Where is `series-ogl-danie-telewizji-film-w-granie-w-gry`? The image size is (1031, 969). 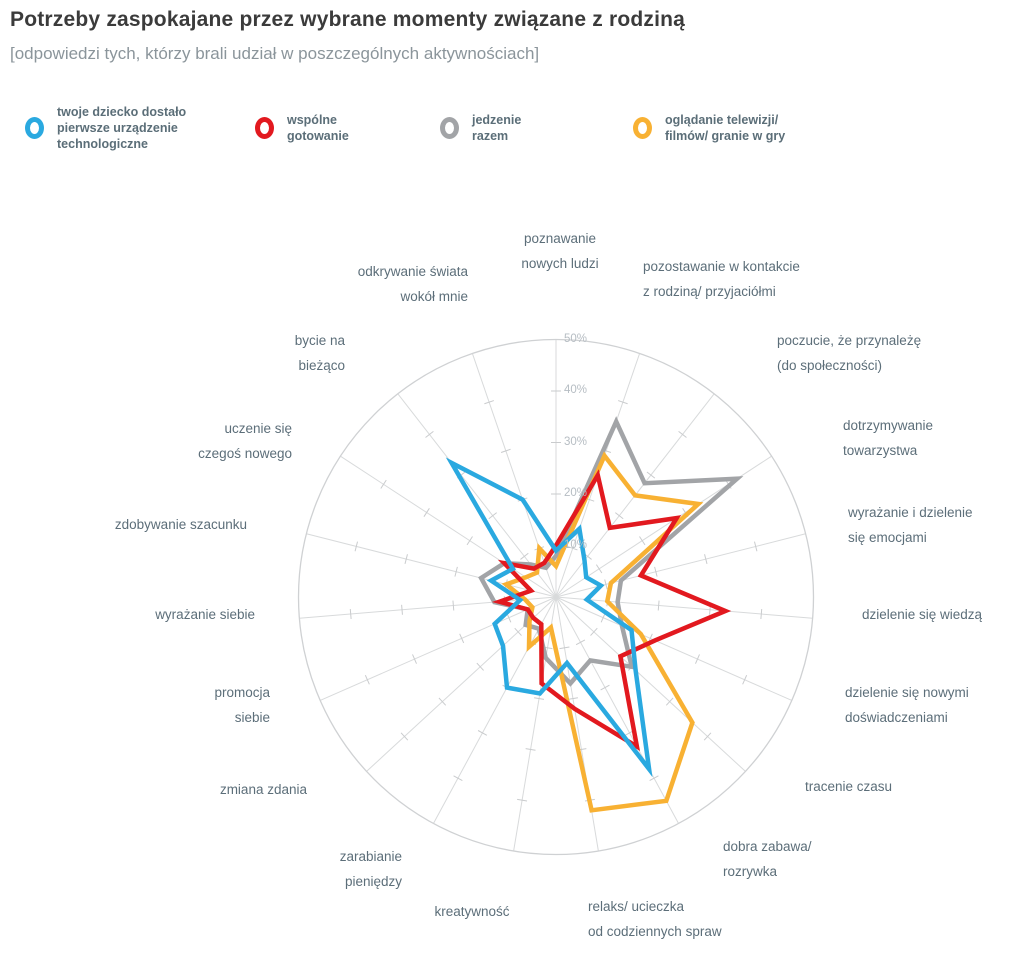
series-ogl-danie-telewizji-film-w-granie-w-gry is located at coordinates (602, 632).